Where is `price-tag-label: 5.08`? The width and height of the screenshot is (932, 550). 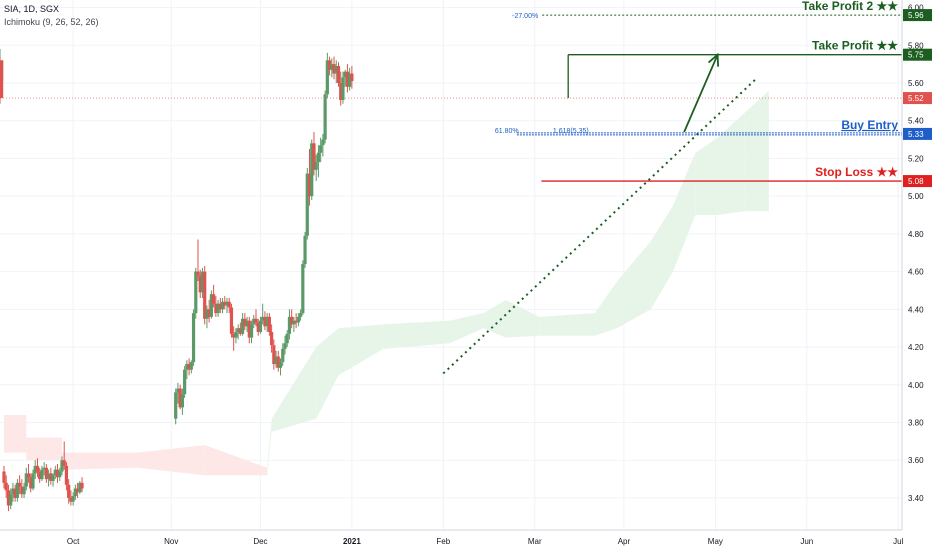 price-tag-label: 5.08 is located at coordinates (916, 181).